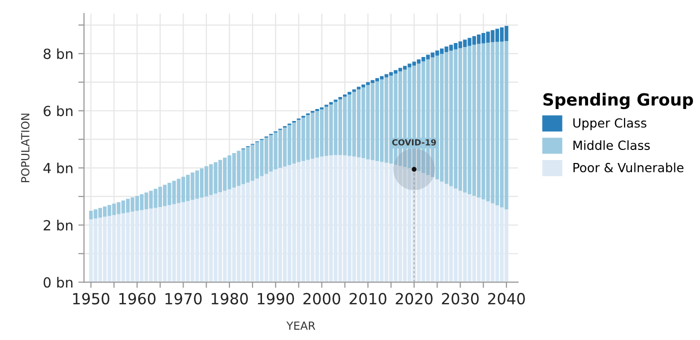 This screenshot has height=340, width=700. Describe the element at coordinates (184, 298) in the screenshot. I see `x-tick-label: 1970` at that location.